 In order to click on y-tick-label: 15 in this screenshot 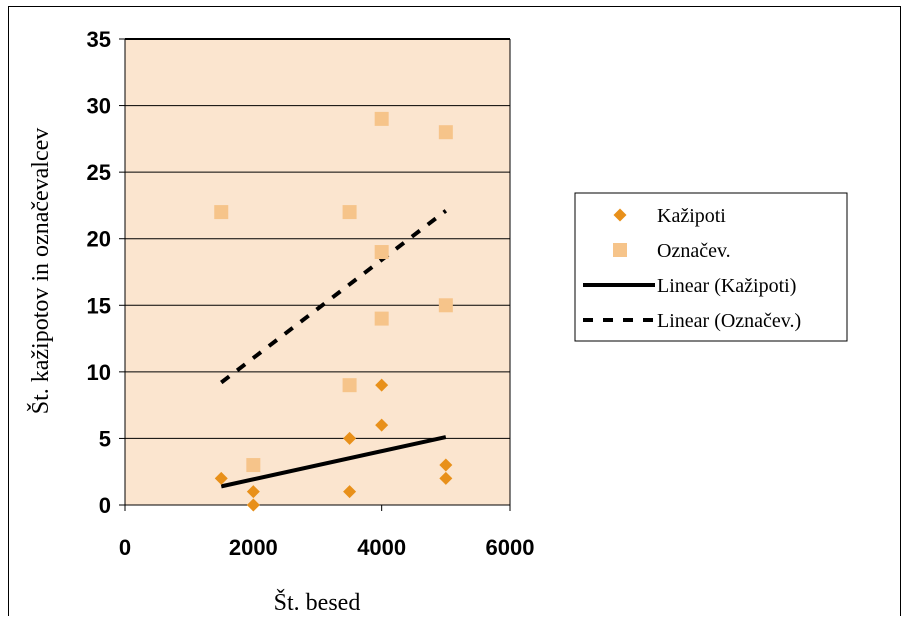, I will do `click(99, 305)`.